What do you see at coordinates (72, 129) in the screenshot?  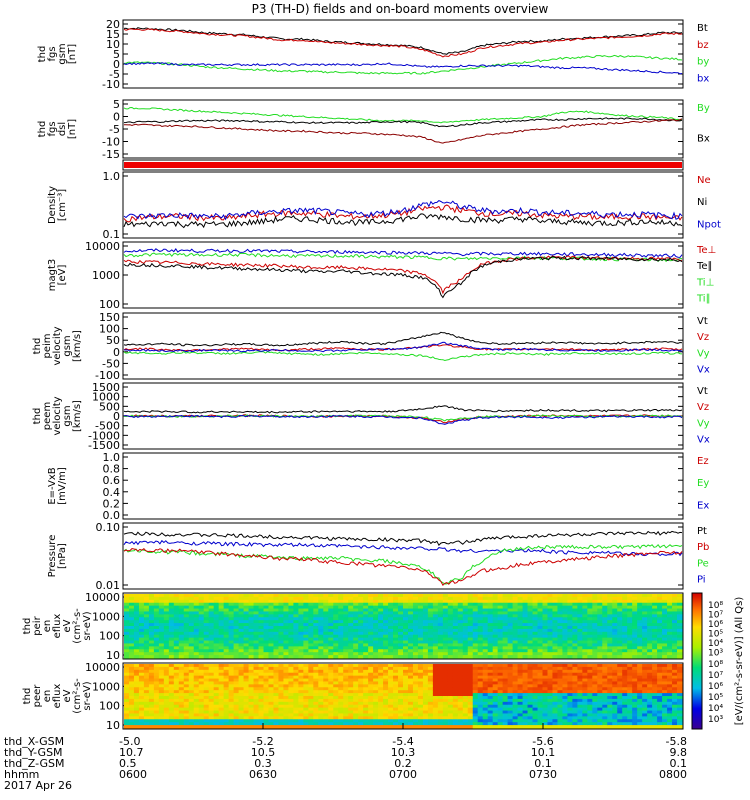 I see `ylabel-line: [nT]` at bounding box center [72, 129].